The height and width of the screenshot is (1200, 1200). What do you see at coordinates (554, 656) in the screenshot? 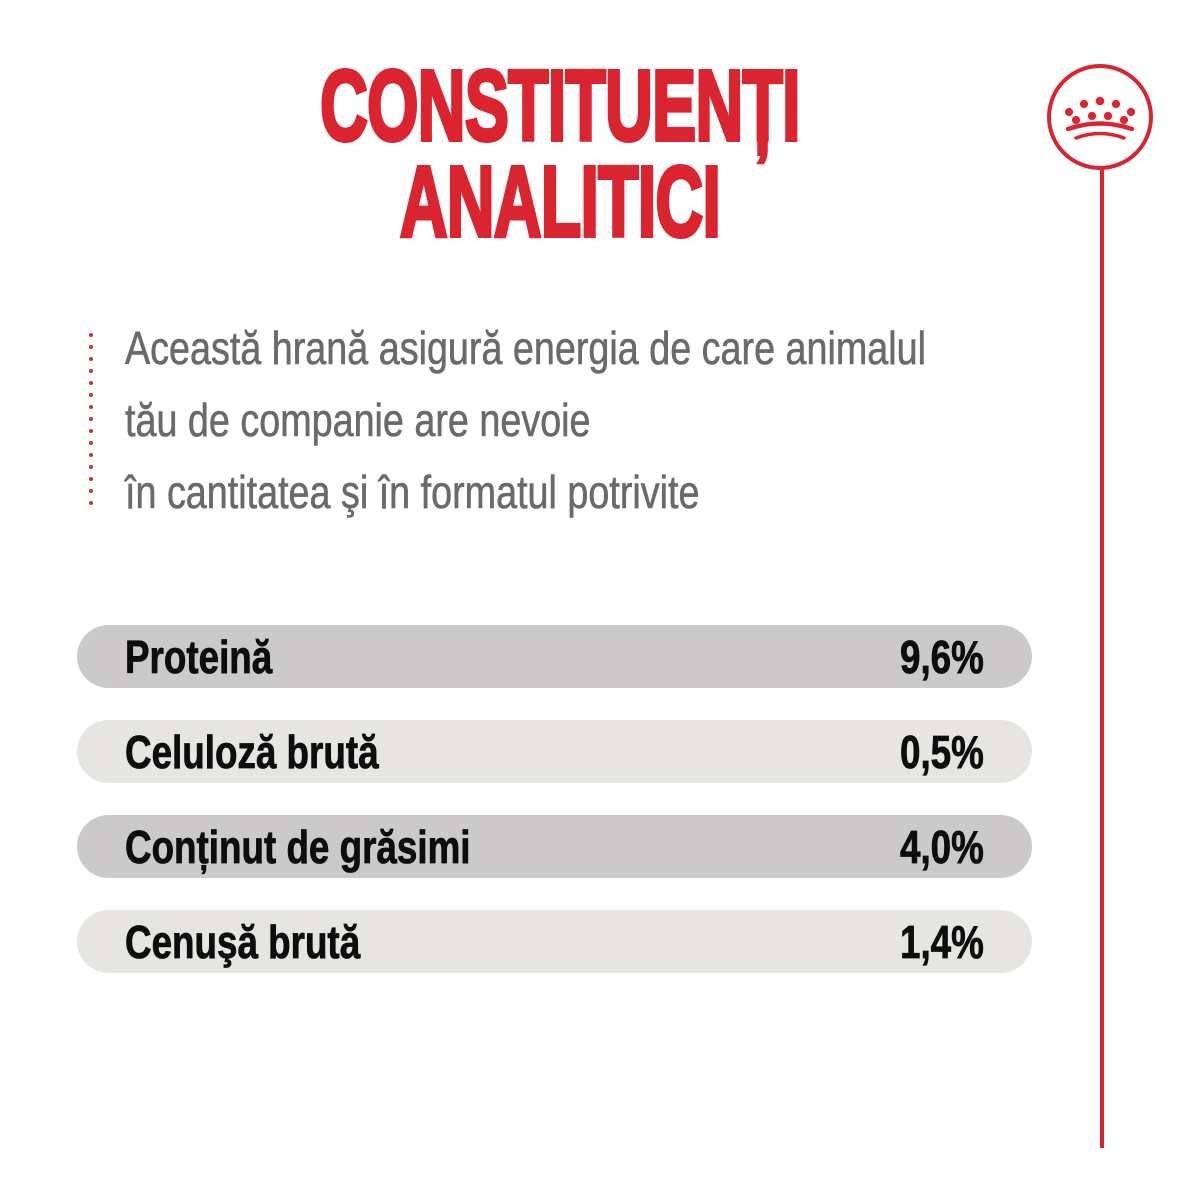
I see `table-row: Proteină 9,6%` at bounding box center [554, 656].